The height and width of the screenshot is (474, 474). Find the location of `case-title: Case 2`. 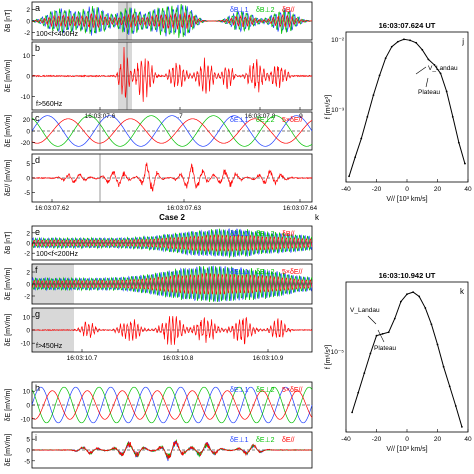

case-title: Case 2 is located at coordinates (172, 217).